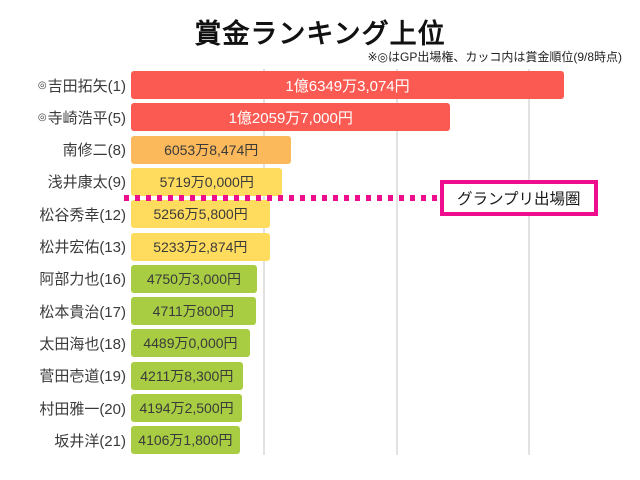 Image resolution: width=640 pixels, height=480 pixels. I want to click on bar: 4211万8,300円, so click(187, 375).